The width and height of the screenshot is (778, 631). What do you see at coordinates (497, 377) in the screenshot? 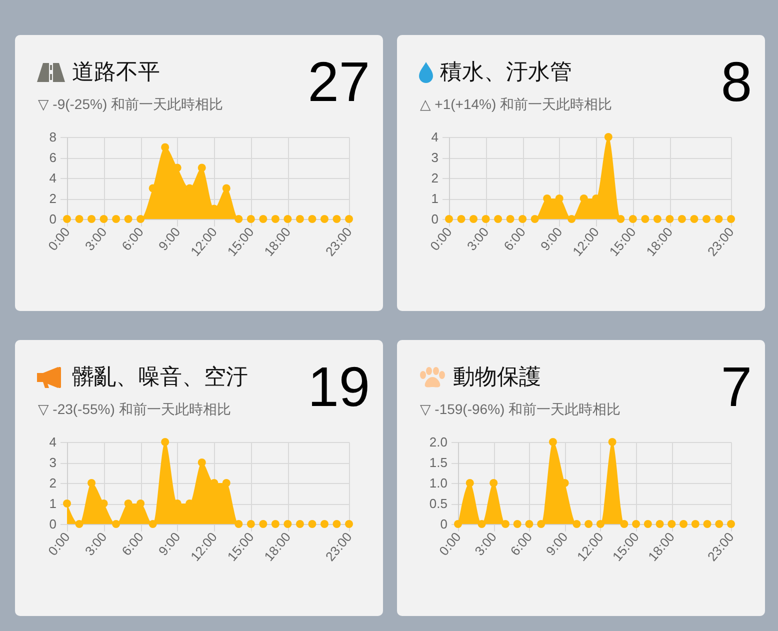
I see `chart-title: 動物保護` at bounding box center [497, 377].